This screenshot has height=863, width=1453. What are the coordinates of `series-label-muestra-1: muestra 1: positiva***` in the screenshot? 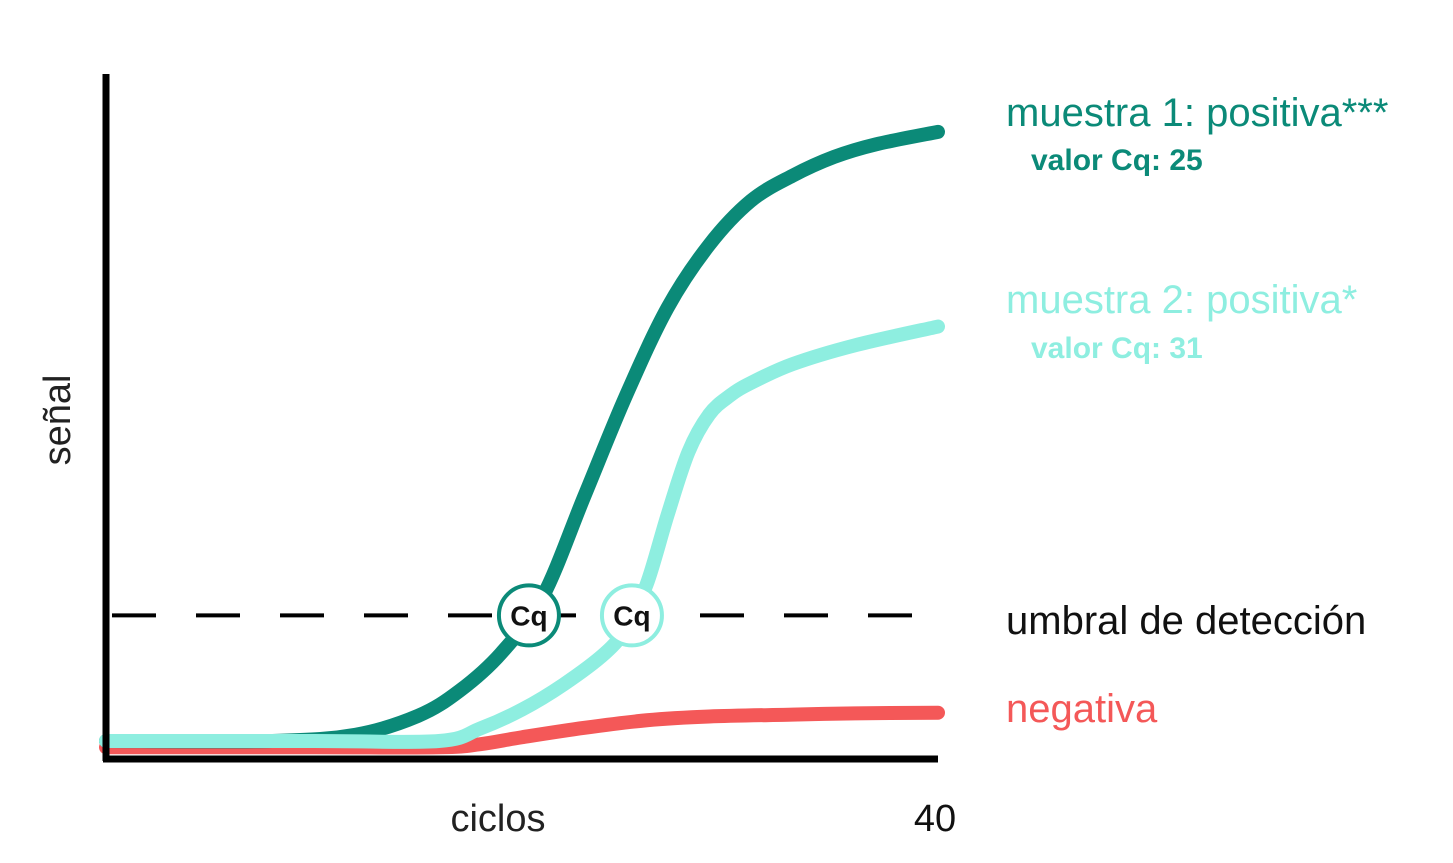 It's located at (1197, 113).